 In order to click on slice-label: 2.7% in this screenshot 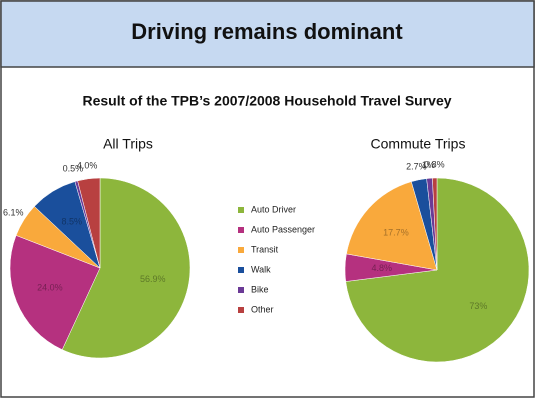, I will do `click(416, 167)`.